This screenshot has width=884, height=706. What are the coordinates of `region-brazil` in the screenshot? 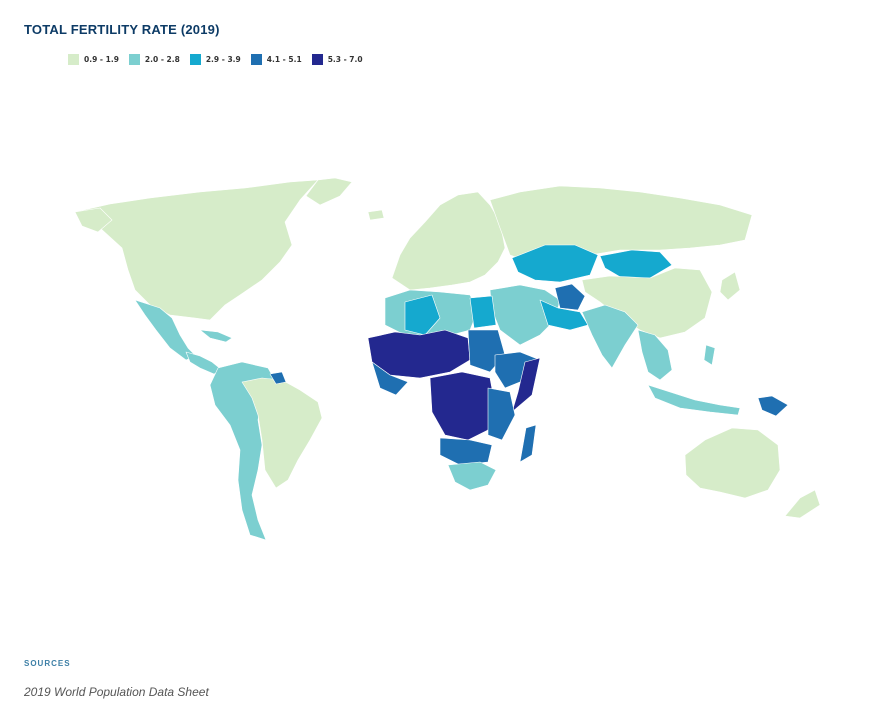 It's located at (282, 433).